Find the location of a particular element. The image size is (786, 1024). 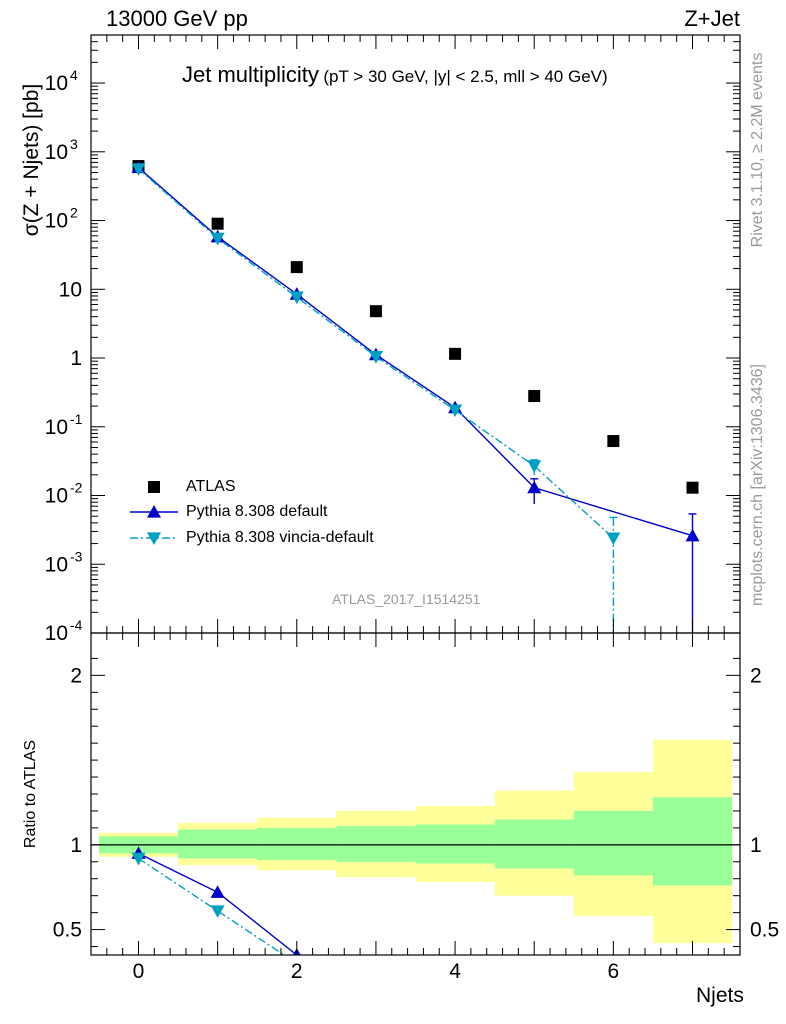

y-tick-exponent: 3 is located at coordinates (74, 144).